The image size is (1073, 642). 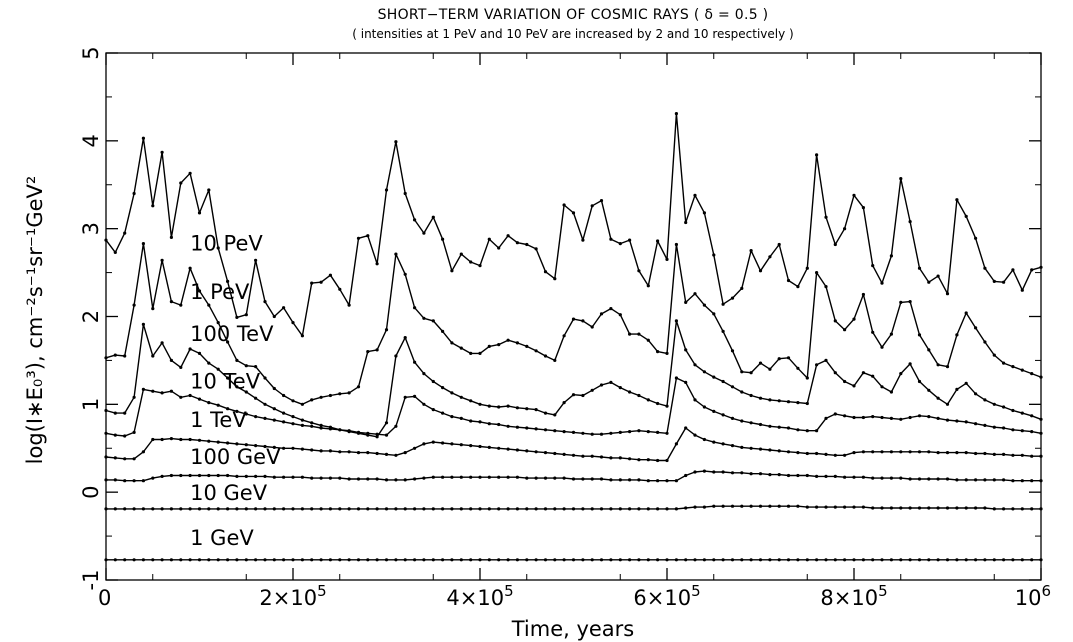 What do you see at coordinates (1033, 596) in the screenshot?
I see `x-tick-label: 106` at bounding box center [1033, 596].